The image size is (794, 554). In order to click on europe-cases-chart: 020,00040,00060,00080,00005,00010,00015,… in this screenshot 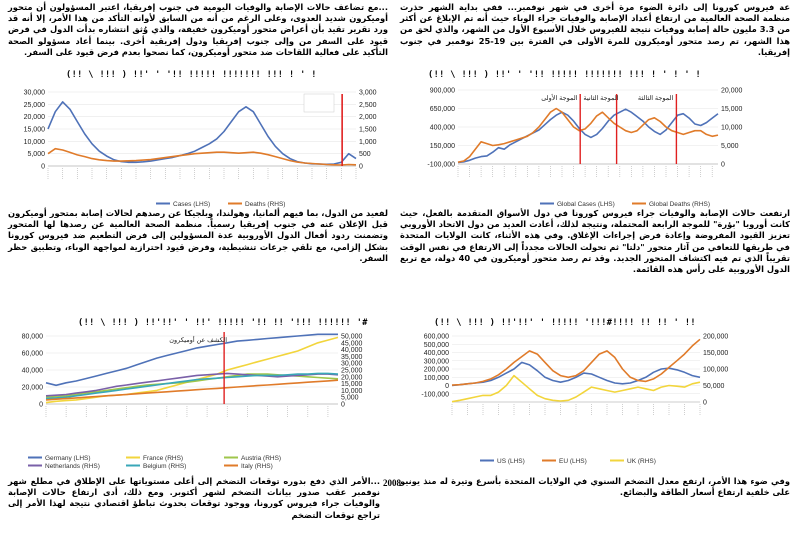, I will do `click(192, 401)`.